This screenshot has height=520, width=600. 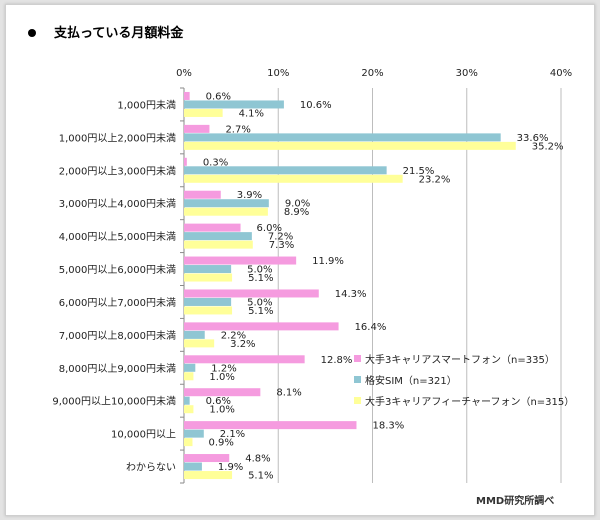 What do you see at coordinates (288, 393) in the screenshot?
I see `data-label: 8.1%` at bounding box center [288, 393].